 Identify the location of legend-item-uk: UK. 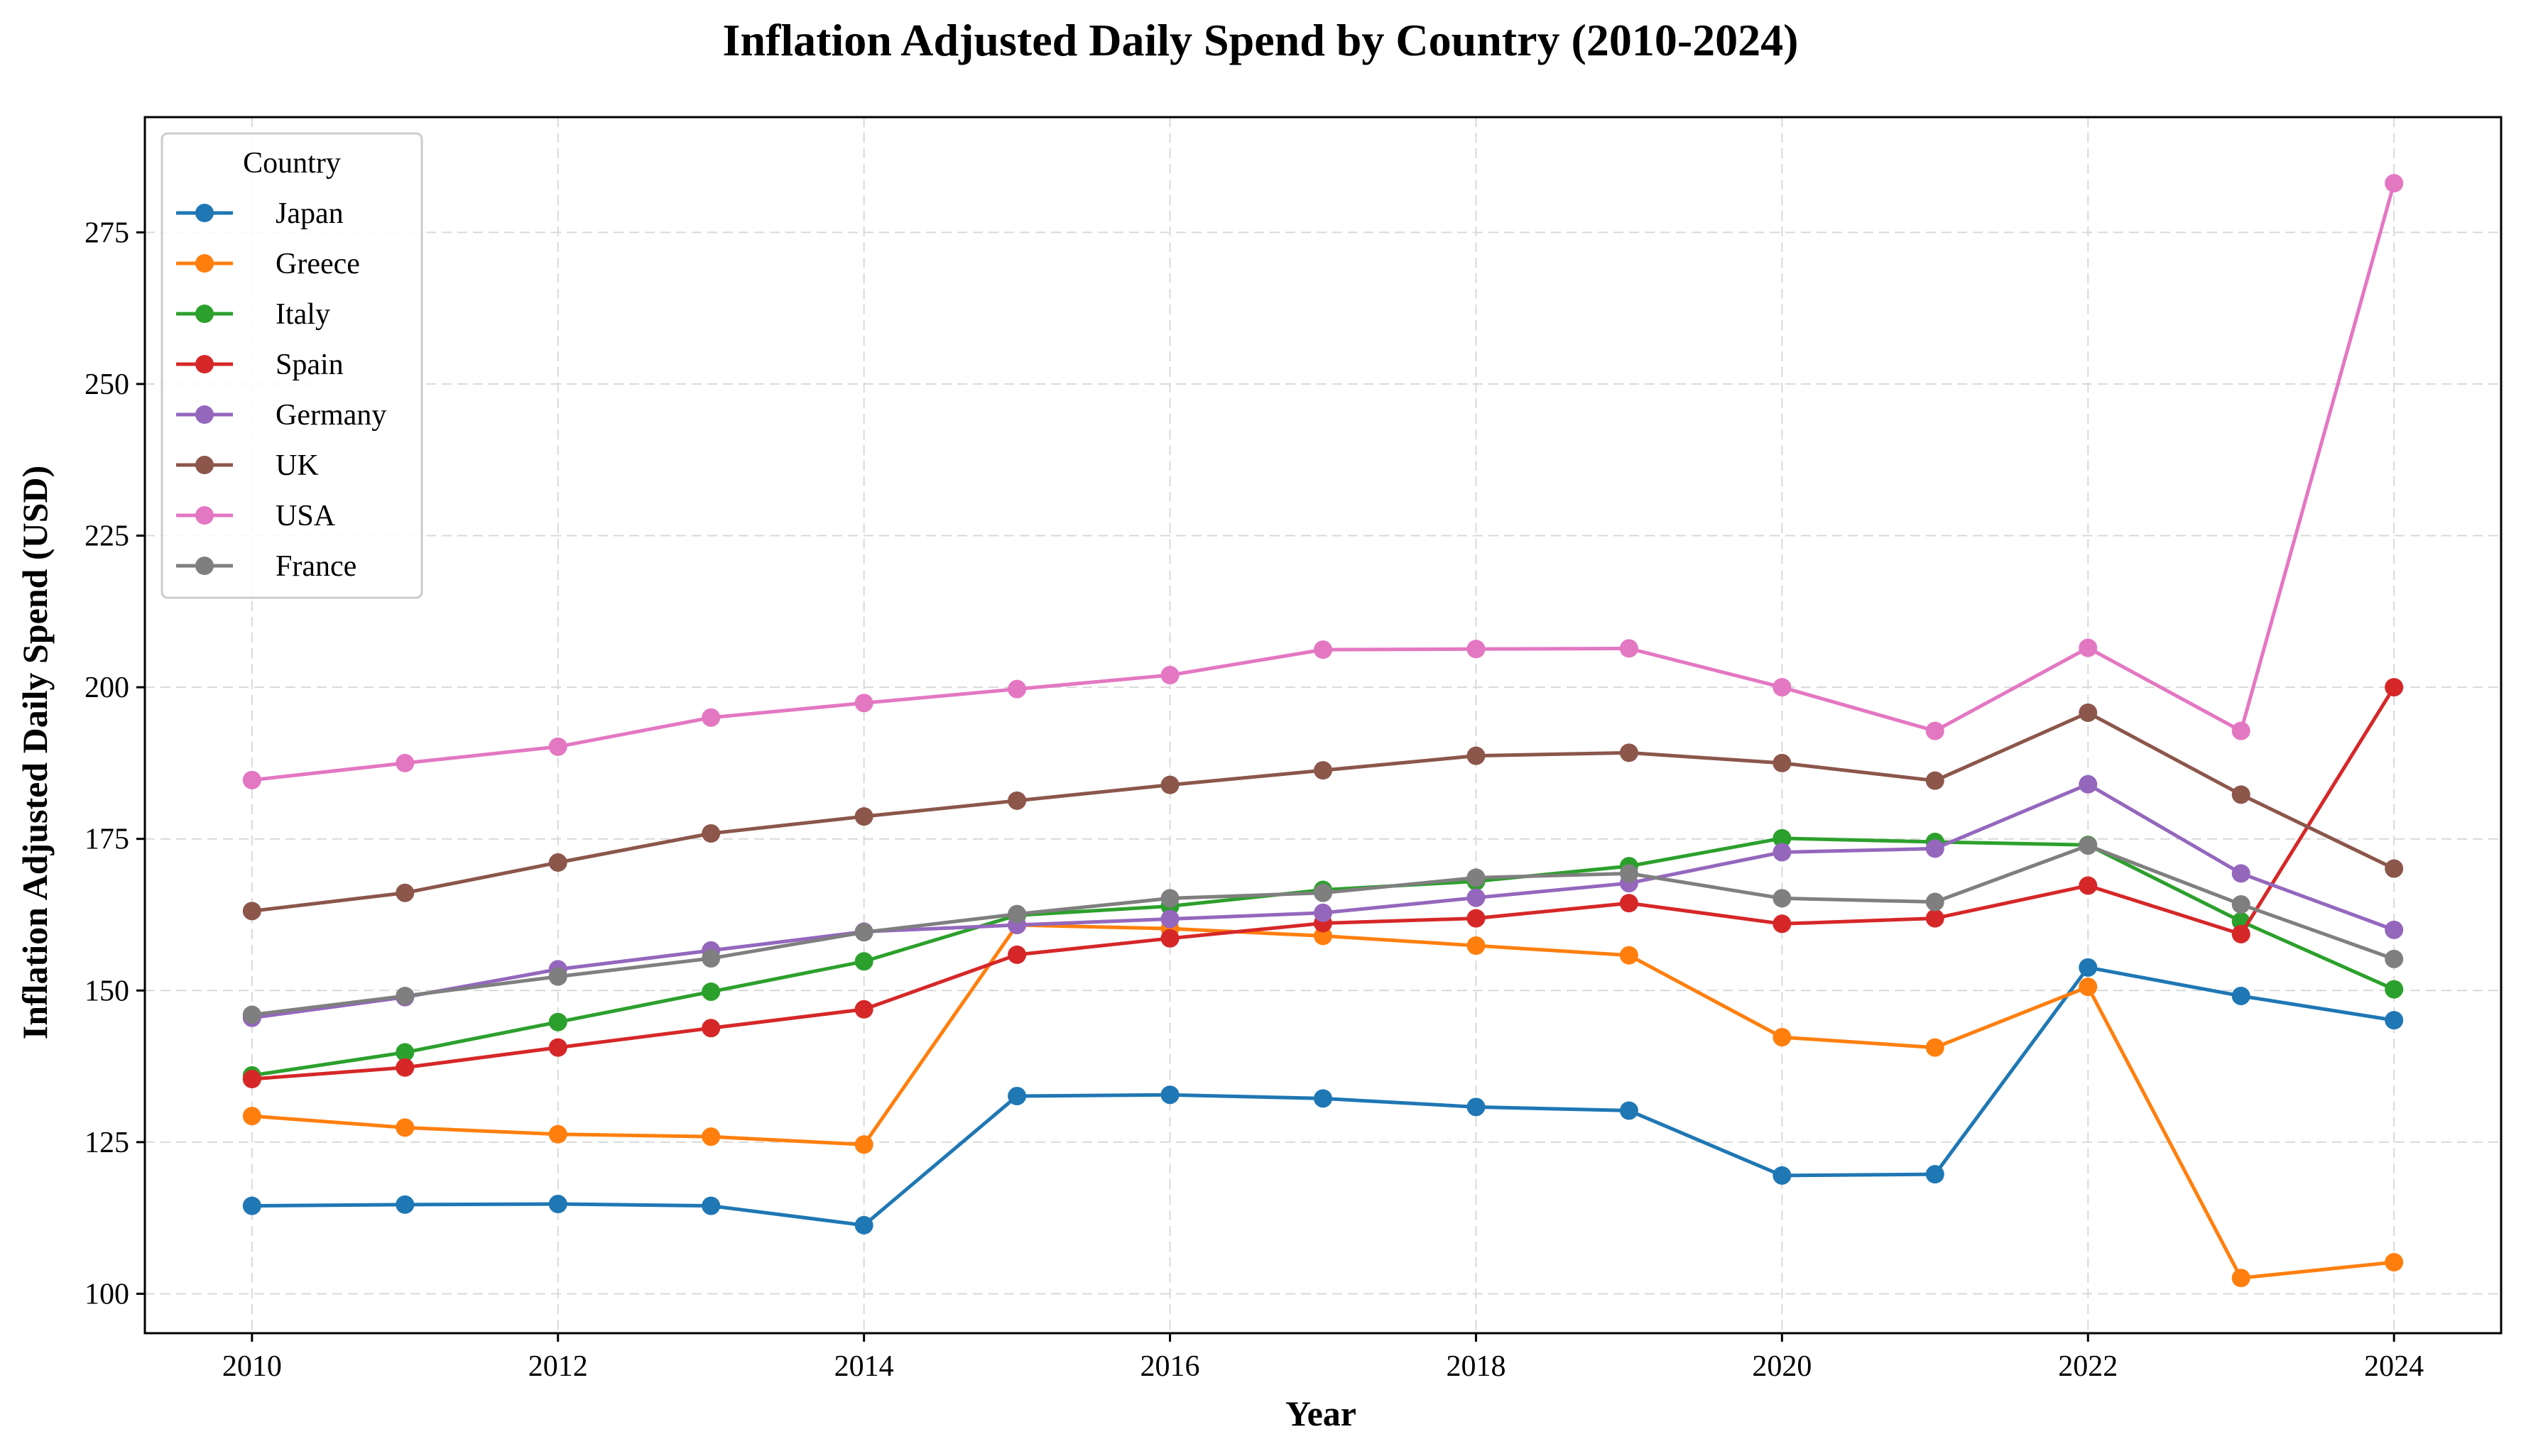
(247, 466).